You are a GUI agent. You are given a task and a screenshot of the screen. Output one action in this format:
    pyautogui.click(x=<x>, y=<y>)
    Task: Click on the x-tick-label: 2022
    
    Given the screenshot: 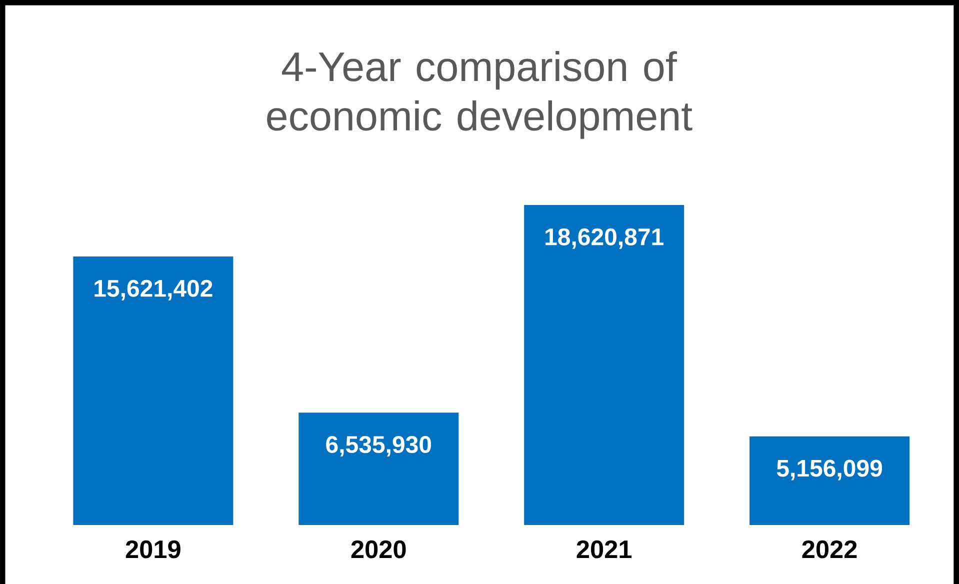 What is the action you would take?
    pyautogui.click(x=829, y=549)
    